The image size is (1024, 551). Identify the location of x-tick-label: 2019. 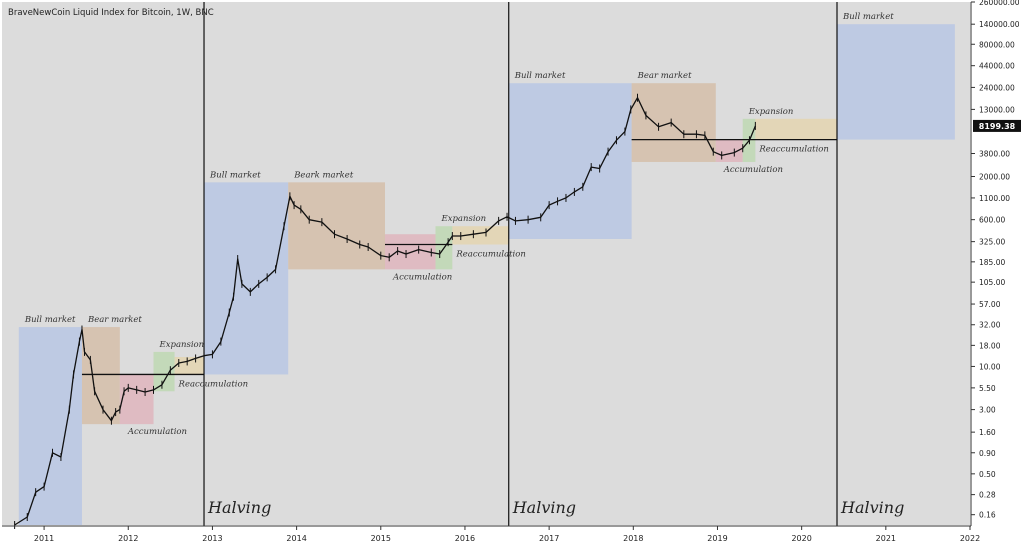
(717, 538).